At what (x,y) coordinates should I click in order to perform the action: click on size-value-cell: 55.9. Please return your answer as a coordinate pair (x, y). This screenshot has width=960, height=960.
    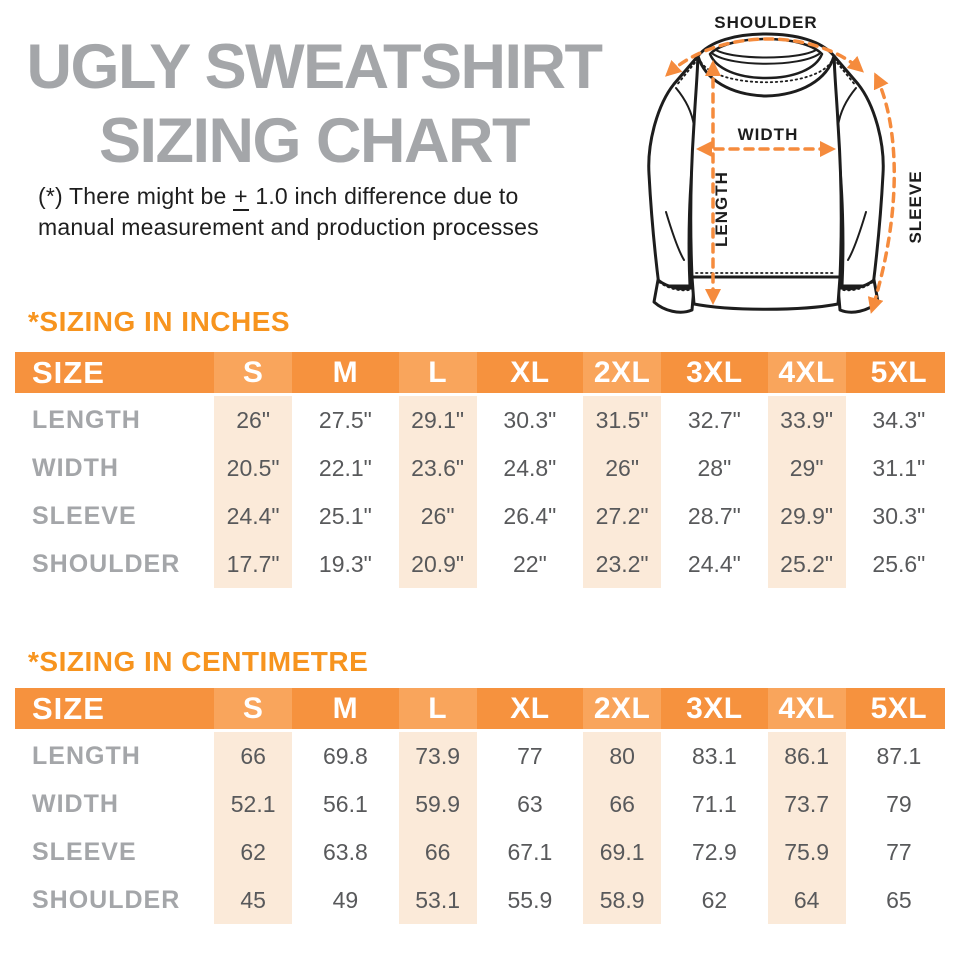
    Looking at the image, I should click on (530, 899).